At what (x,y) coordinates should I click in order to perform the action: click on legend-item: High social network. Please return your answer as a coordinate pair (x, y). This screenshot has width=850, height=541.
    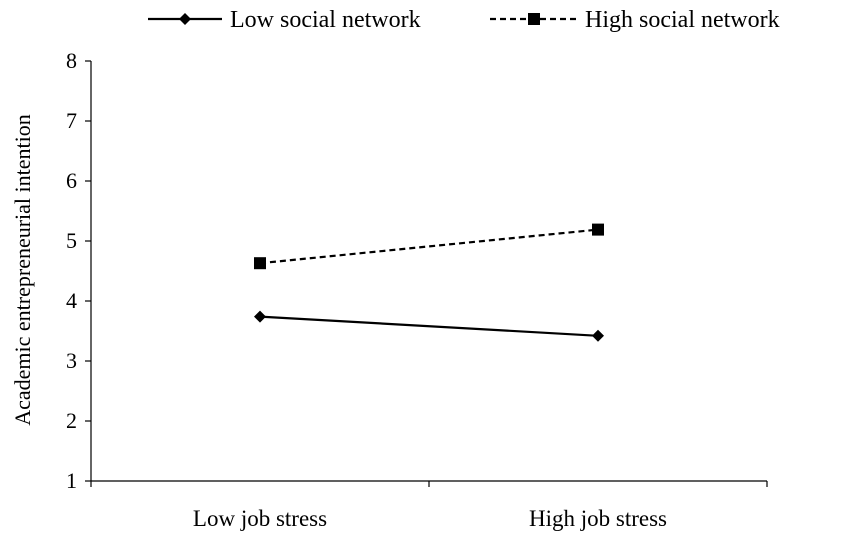
    Looking at the image, I should click on (635, 20).